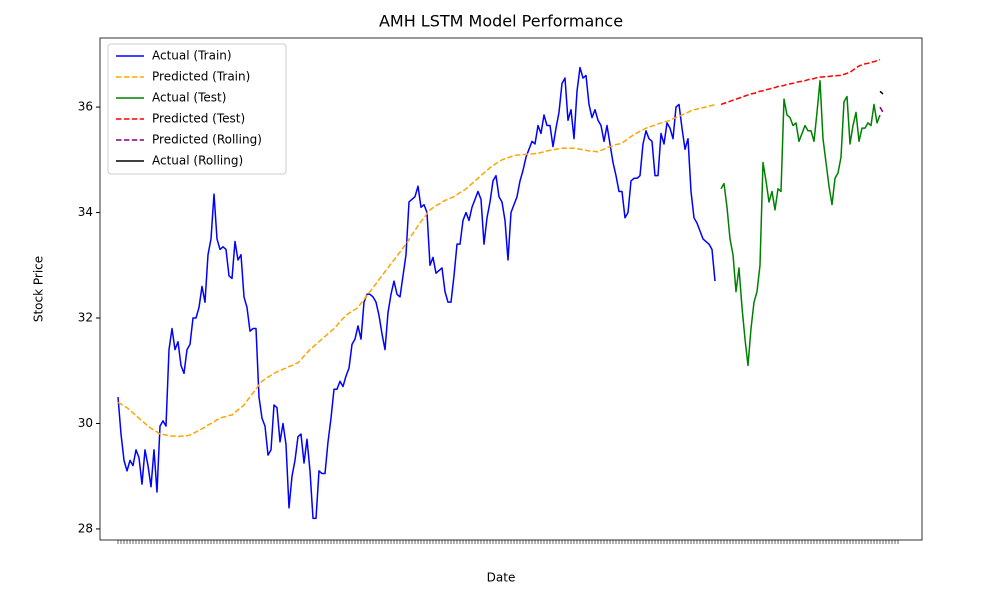 Image resolution: width=1000 pixels, height=600 pixels. Describe the element at coordinates (198, 119) in the screenshot. I see `legend-label: Predicted (Test)` at that location.